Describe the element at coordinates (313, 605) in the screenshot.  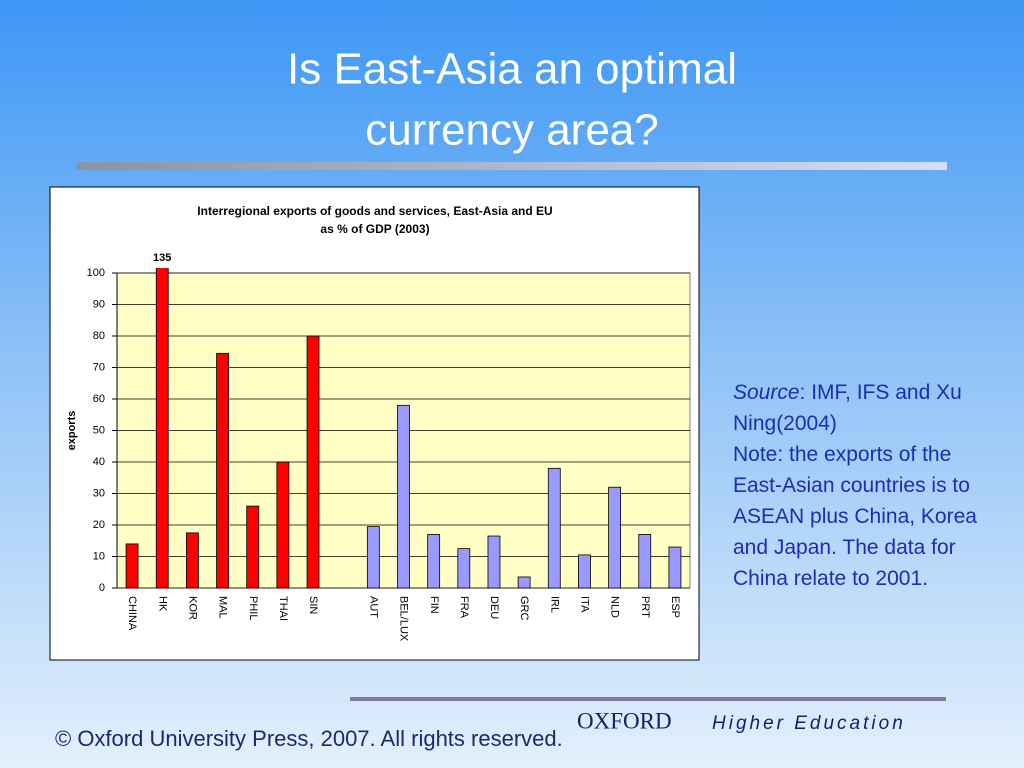
I see `x-tick-label: SIN` at that location.